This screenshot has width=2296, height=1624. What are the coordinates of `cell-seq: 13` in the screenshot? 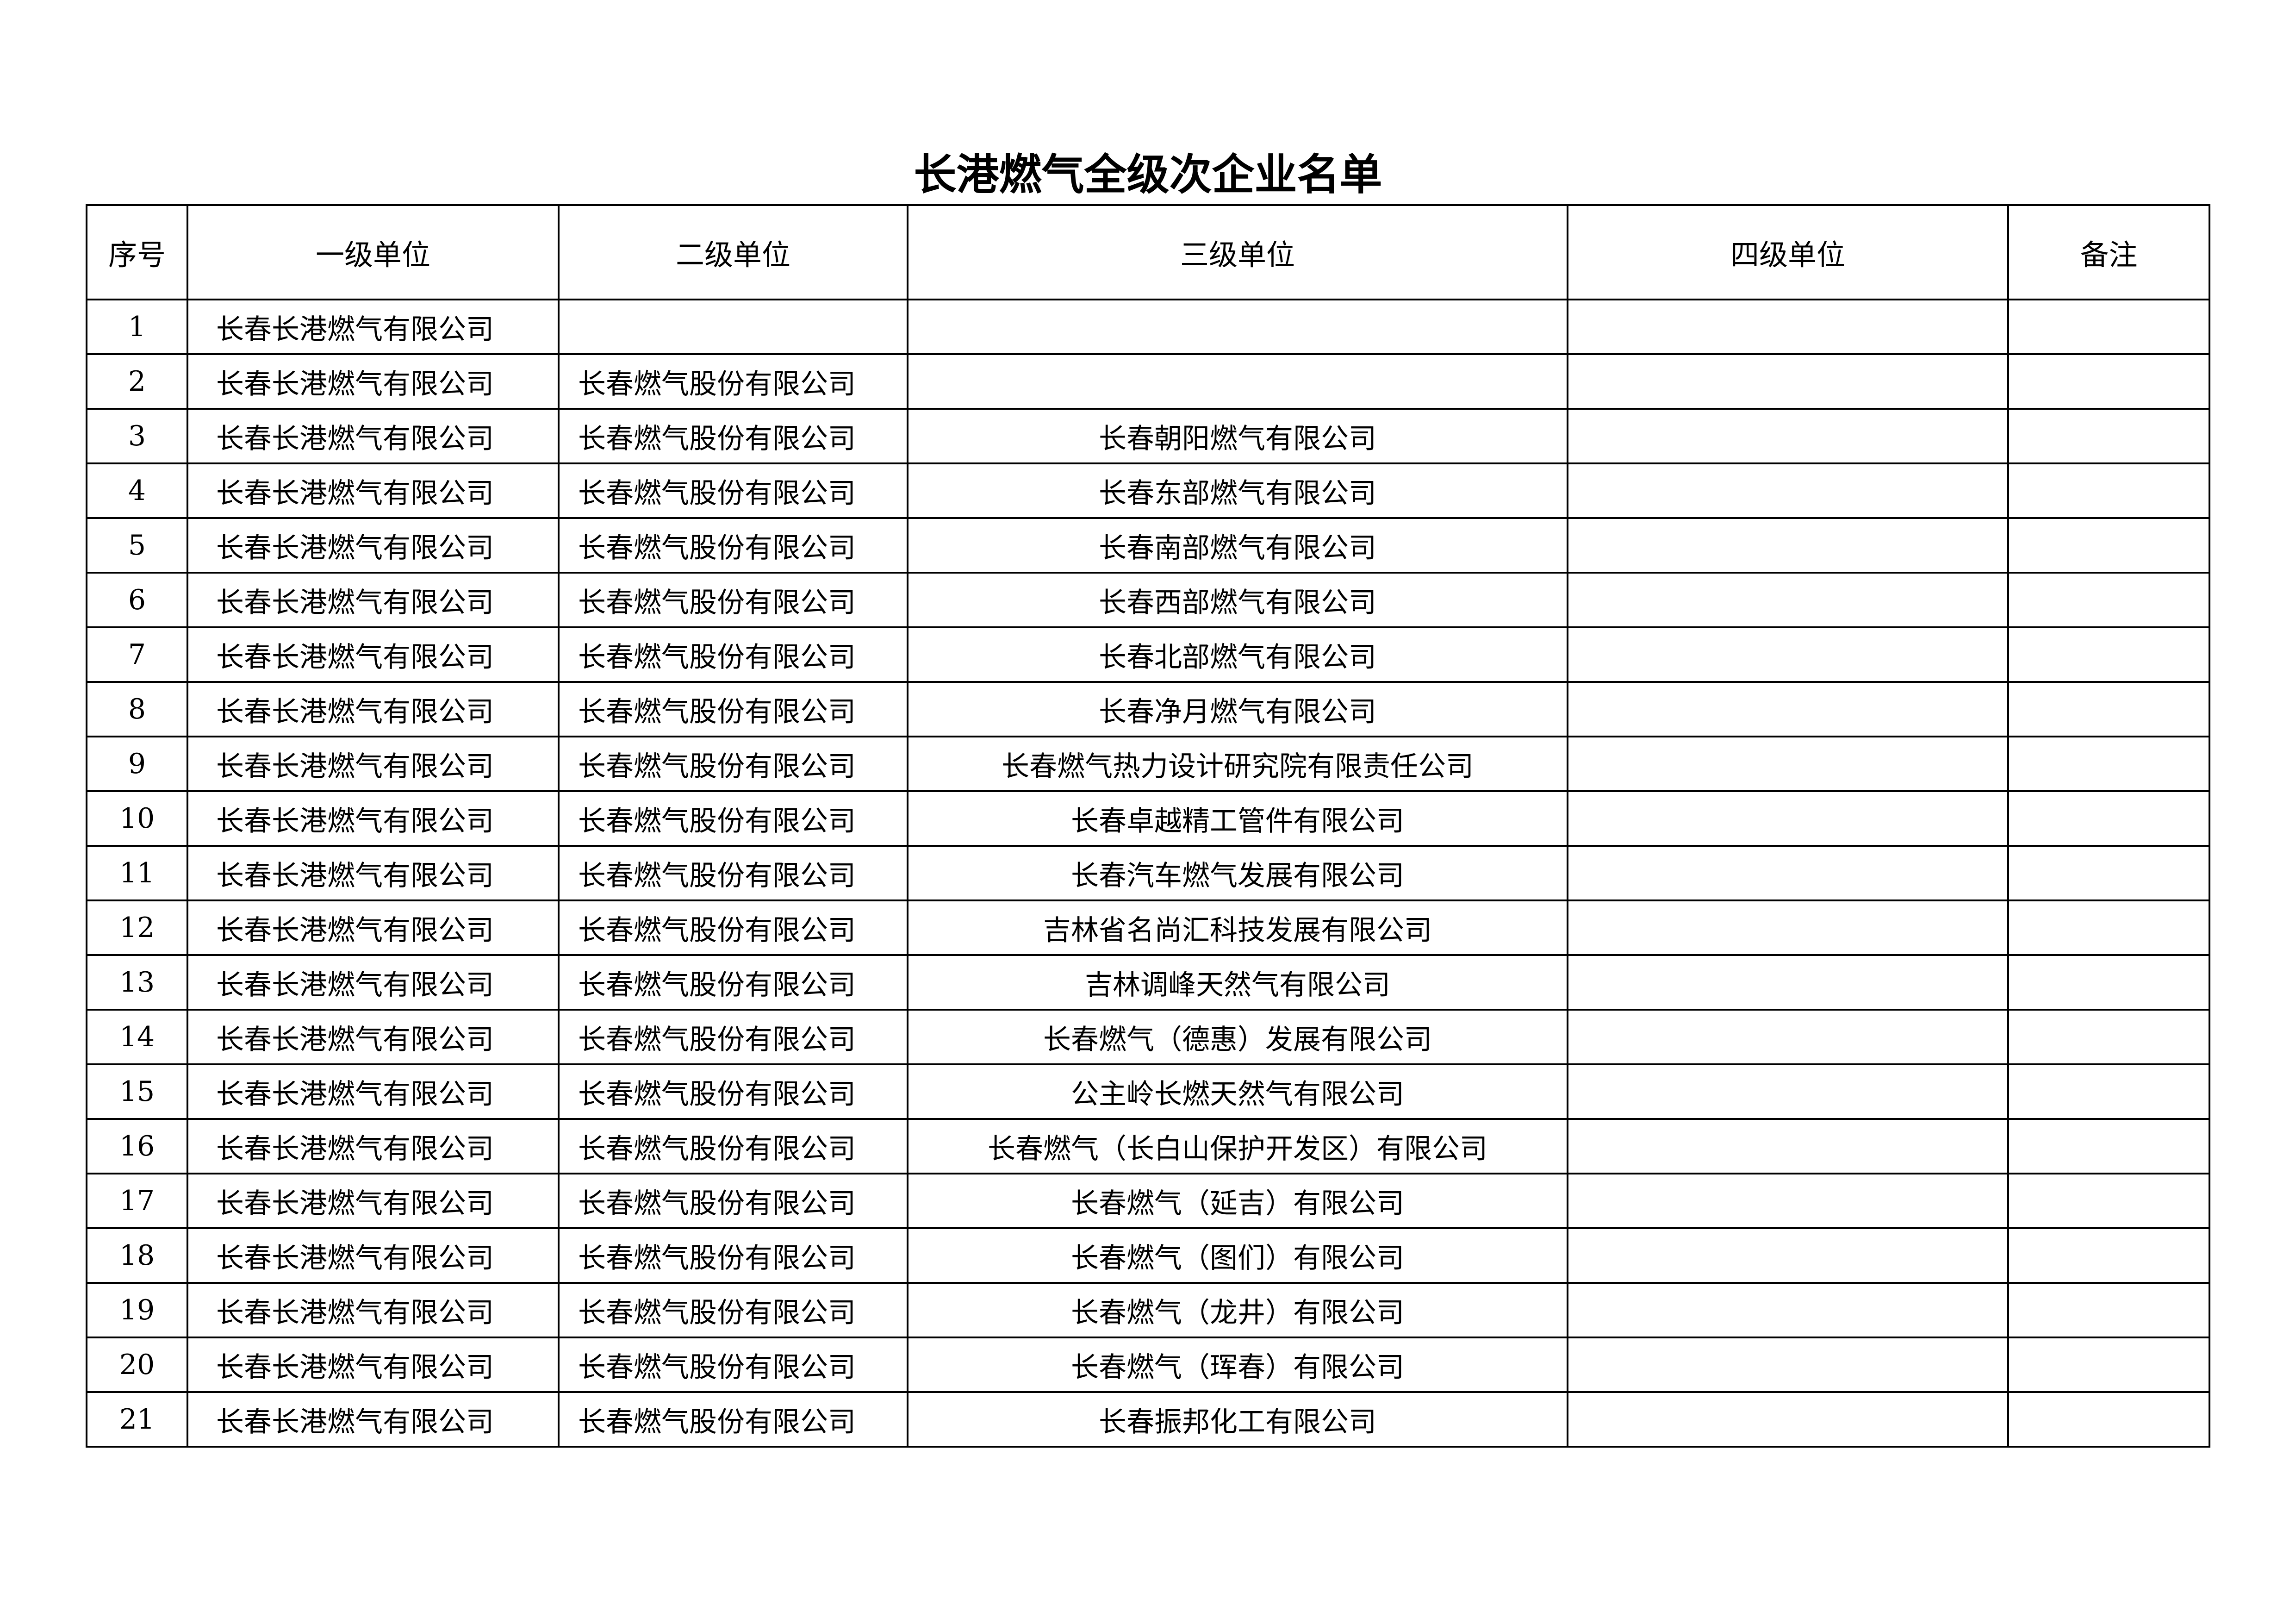 It's located at (137, 982).